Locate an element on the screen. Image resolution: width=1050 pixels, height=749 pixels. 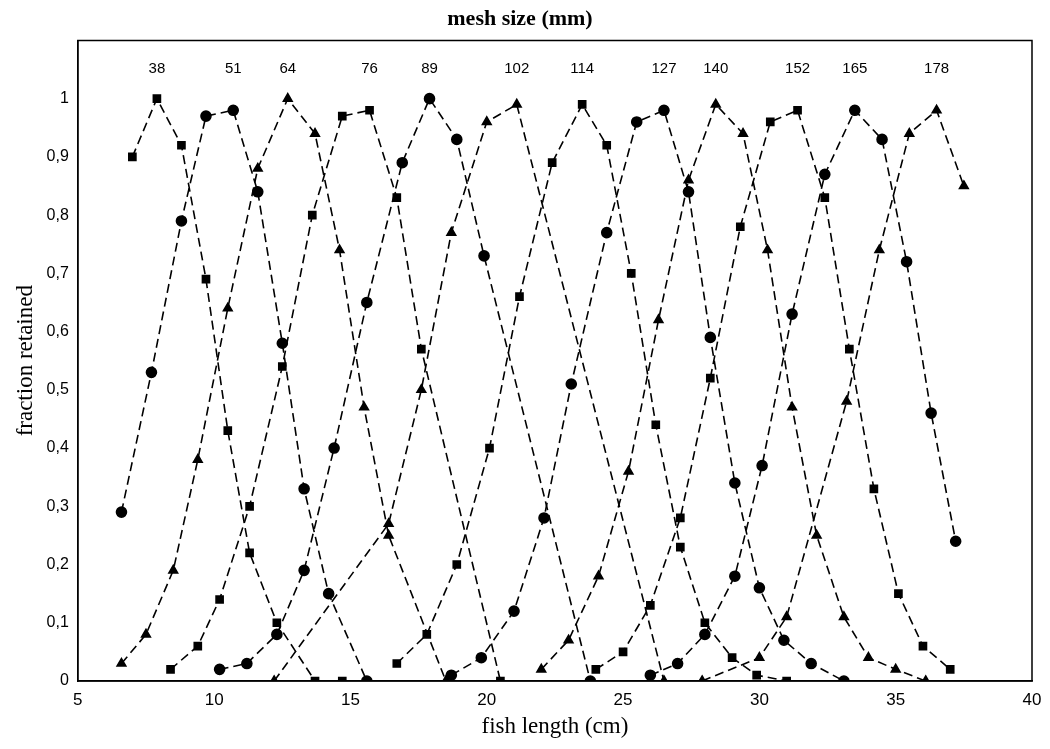
x-tick-label: 40 is located at coordinates (1032, 699).